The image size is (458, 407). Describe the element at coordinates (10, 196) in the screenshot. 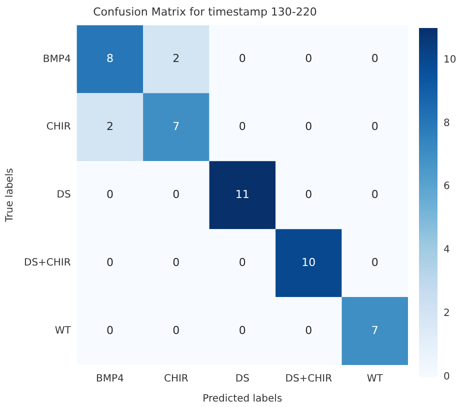

I see `y-axis-title: True labels` at that location.